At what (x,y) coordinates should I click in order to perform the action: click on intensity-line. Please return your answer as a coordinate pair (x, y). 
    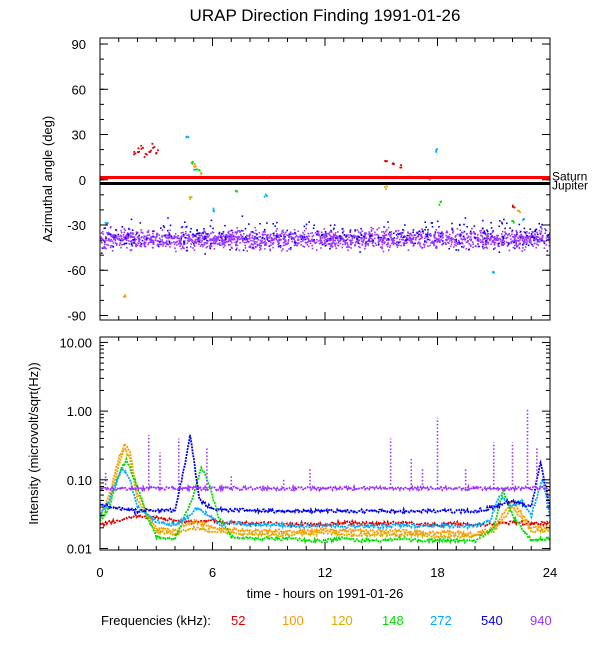
    Looking at the image, I should click on (325, 500).